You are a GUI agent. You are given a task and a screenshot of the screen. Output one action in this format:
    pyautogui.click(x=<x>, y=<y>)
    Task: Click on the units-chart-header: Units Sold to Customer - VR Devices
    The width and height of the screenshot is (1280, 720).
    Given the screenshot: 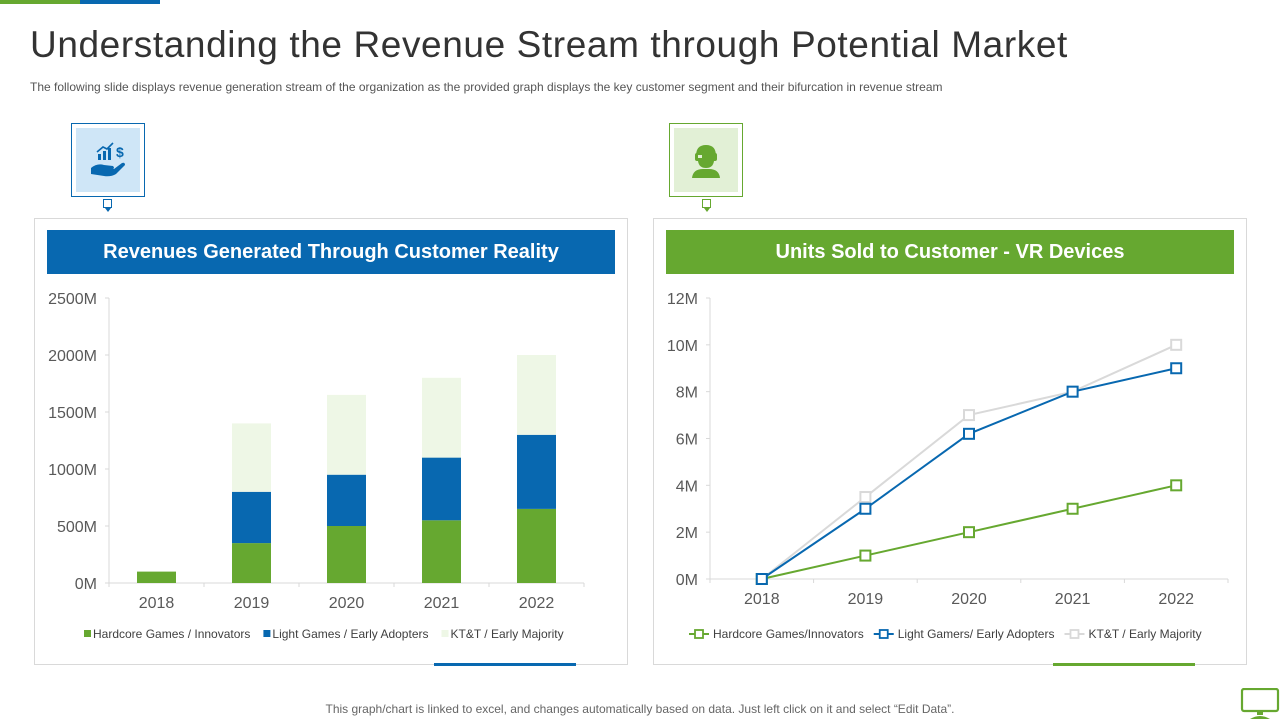 What is the action you would take?
    pyautogui.click(x=950, y=252)
    